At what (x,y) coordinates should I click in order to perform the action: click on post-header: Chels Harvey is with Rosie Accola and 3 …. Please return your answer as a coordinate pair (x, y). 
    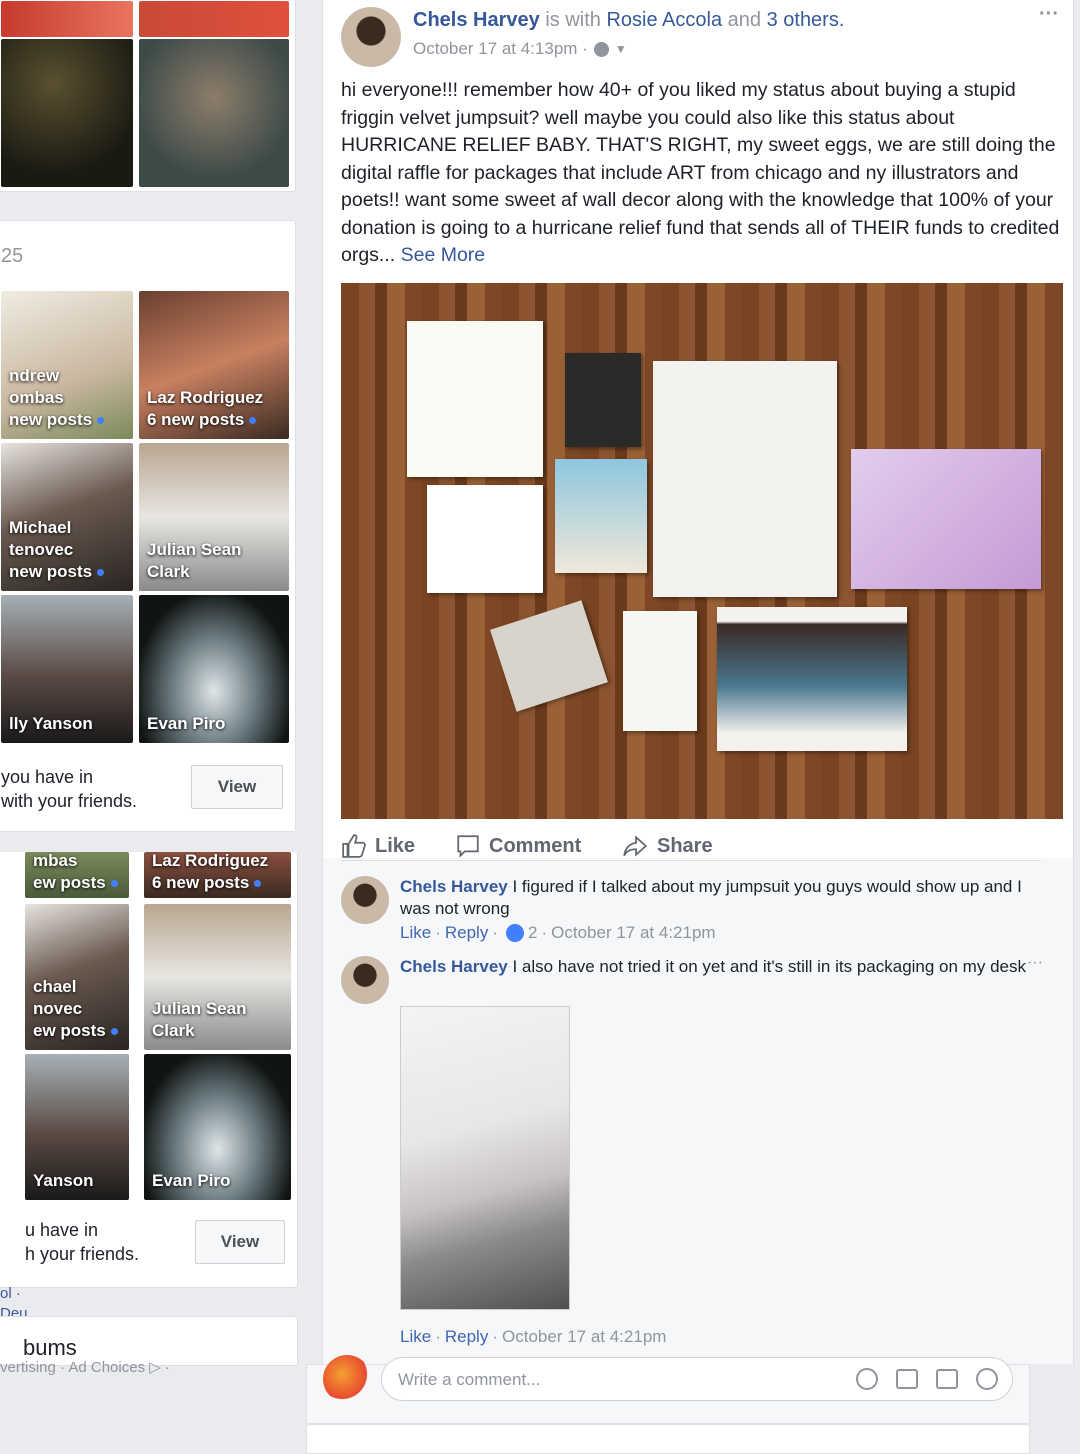
    Looking at the image, I should click on (629, 20).